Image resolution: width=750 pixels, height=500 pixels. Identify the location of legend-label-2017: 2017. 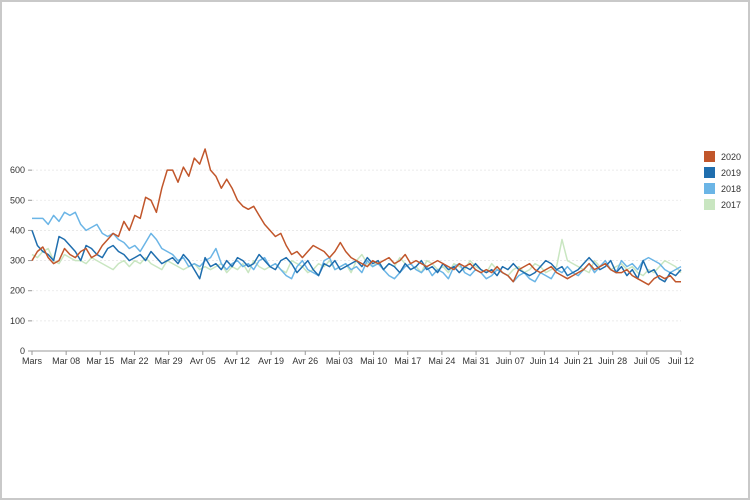
(731, 205).